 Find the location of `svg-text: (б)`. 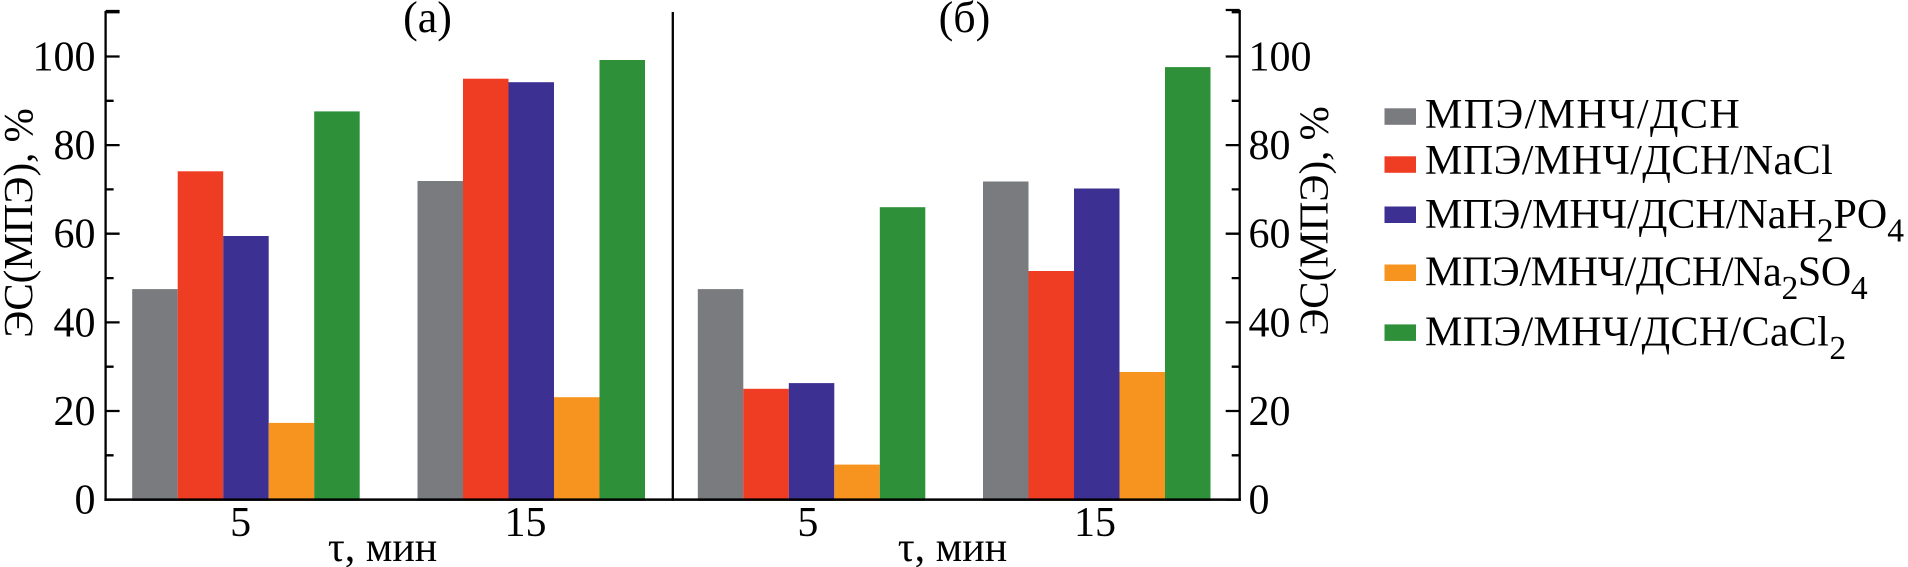

svg-text: (б) is located at coordinates (965, 21).